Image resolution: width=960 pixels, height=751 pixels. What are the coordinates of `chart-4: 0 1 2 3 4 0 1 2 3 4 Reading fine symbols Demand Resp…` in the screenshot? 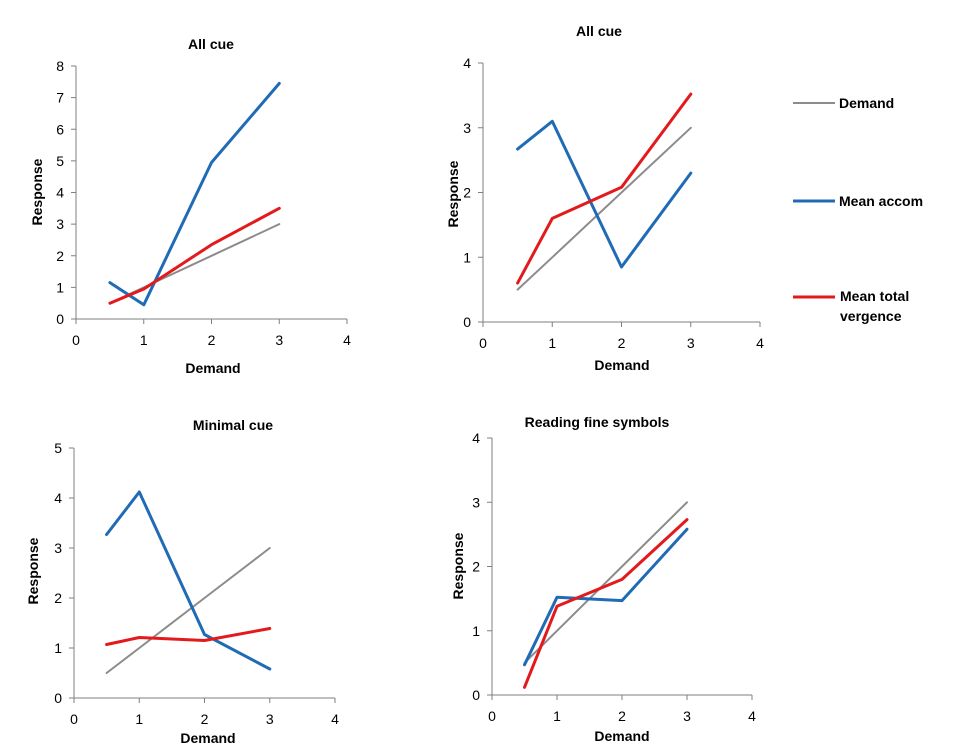 It's located at (603, 579).